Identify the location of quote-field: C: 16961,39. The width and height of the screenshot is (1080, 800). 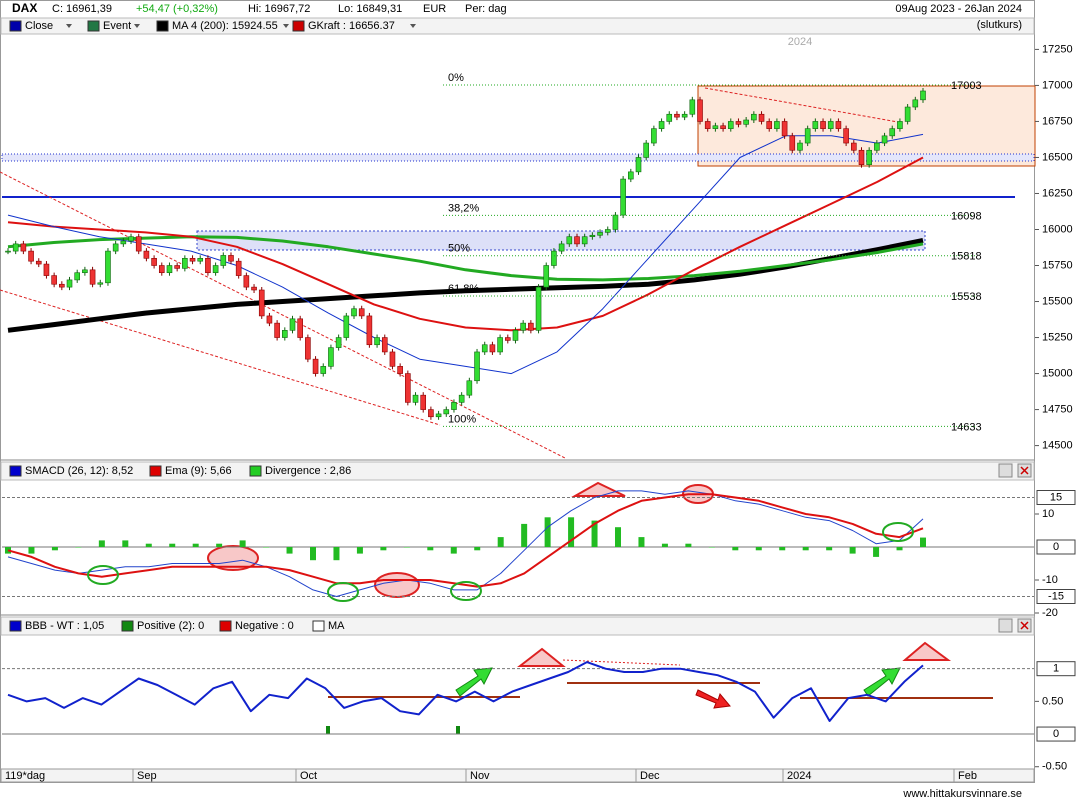
(82, 9).